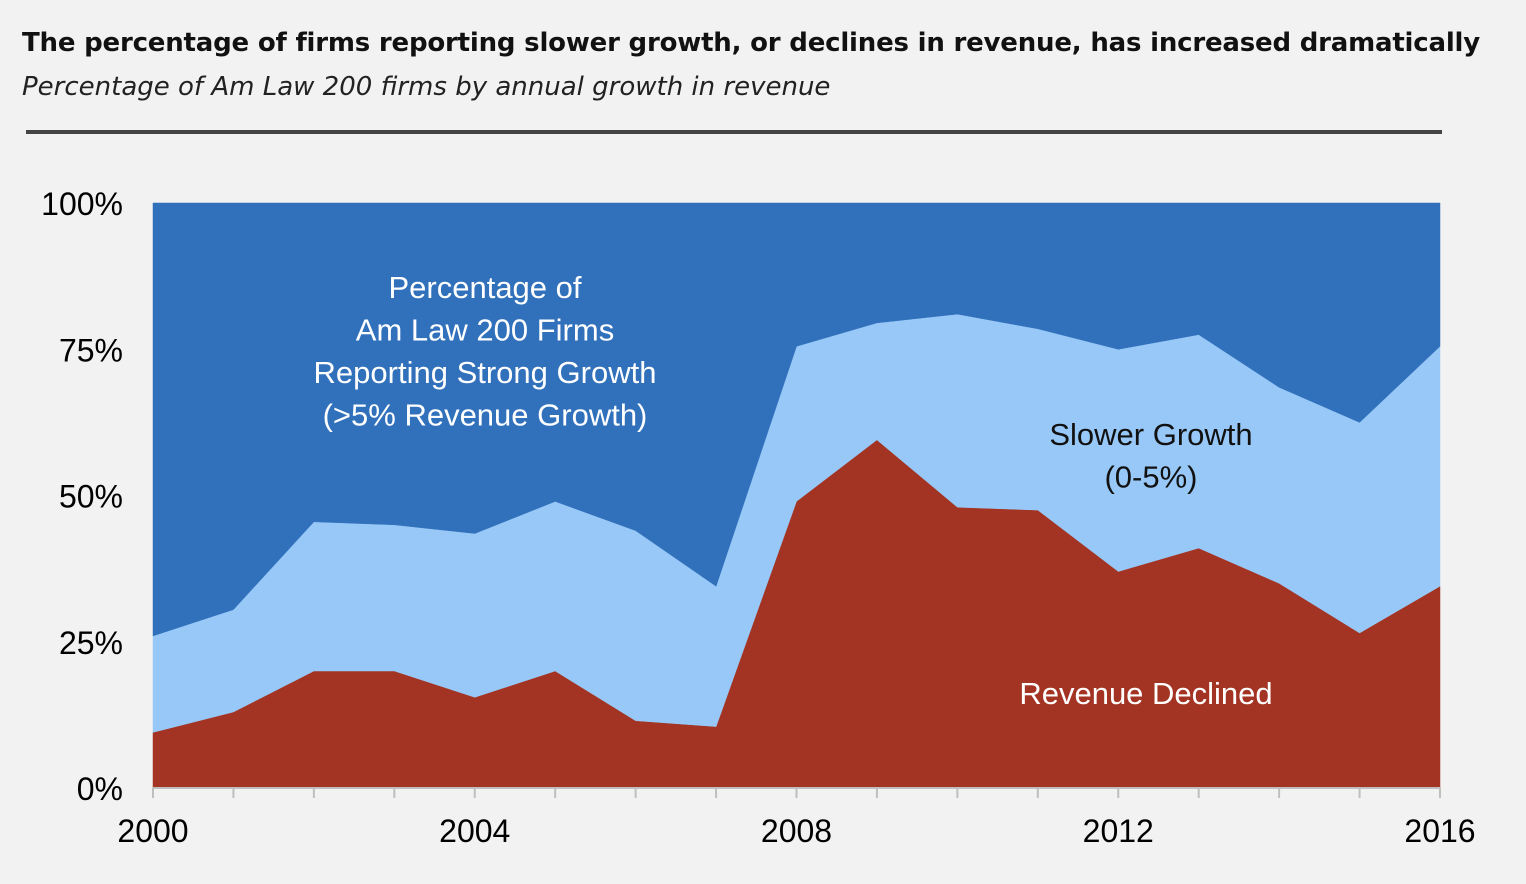  What do you see at coordinates (1145, 693) in the screenshot?
I see `area-label-revenue-declined: Revenue Declined` at bounding box center [1145, 693].